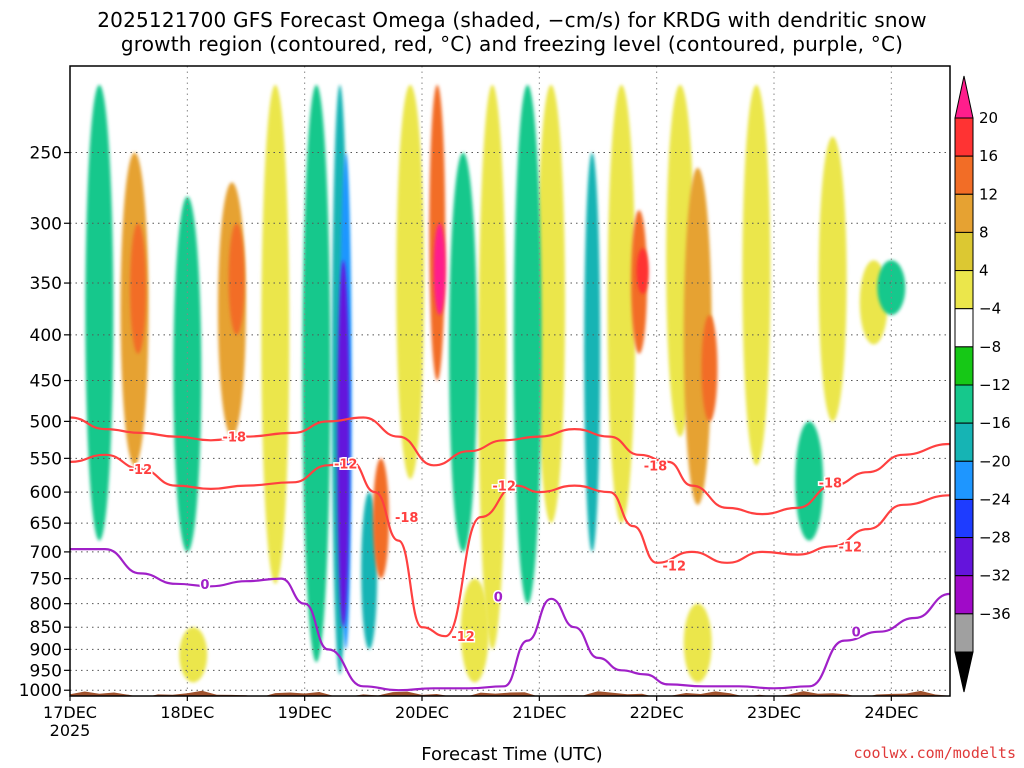 The height and width of the screenshot is (768, 1024). Describe the element at coordinates (46, 224) in the screenshot. I see `y-tick-label: 300` at that location.